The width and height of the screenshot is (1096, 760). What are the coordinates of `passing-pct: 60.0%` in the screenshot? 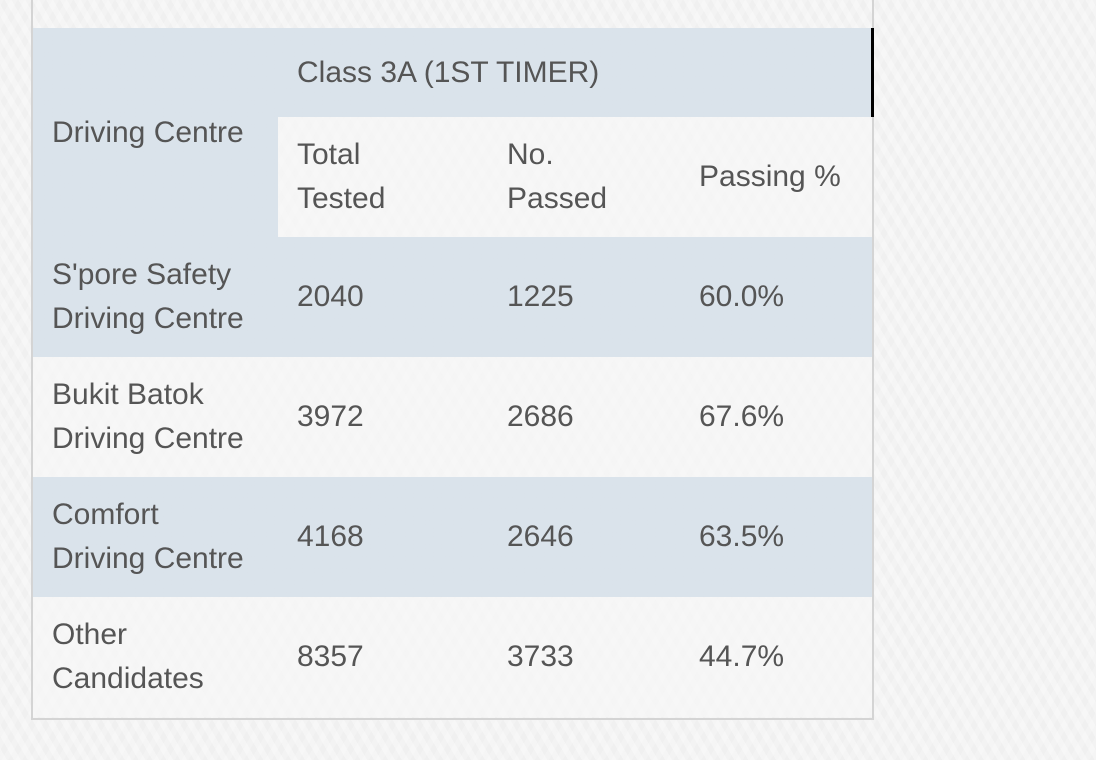 It's located at (742, 296).